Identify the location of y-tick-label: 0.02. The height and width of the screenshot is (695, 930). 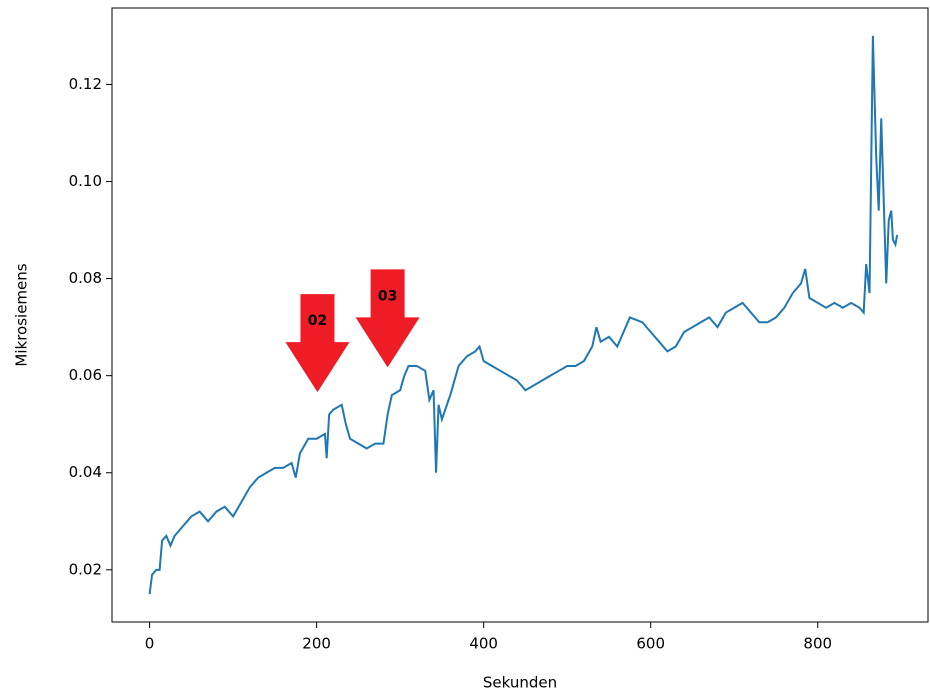
(85, 569).